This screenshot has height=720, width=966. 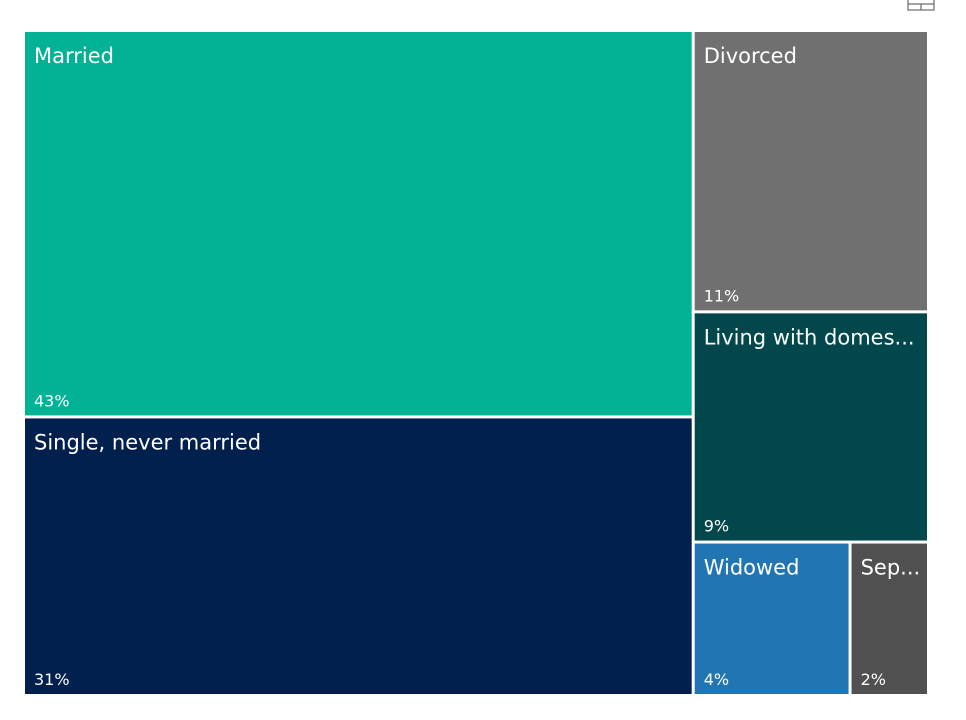 I want to click on tile-living-with-domestic-partner: Living with domes... 9%, so click(x=810, y=427).